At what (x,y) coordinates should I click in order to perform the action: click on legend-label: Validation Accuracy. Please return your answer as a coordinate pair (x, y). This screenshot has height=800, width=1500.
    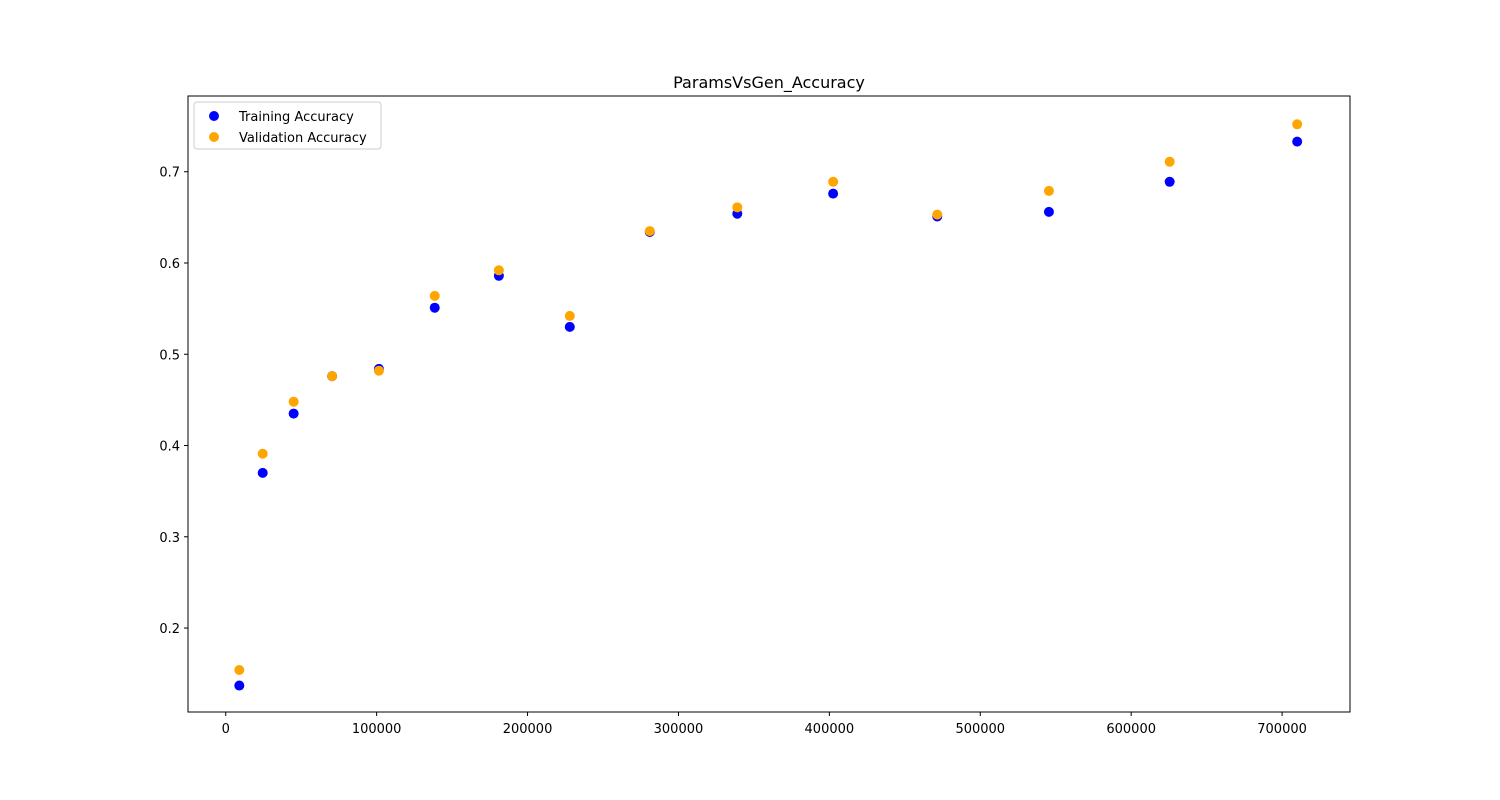
    Looking at the image, I should click on (303, 138).